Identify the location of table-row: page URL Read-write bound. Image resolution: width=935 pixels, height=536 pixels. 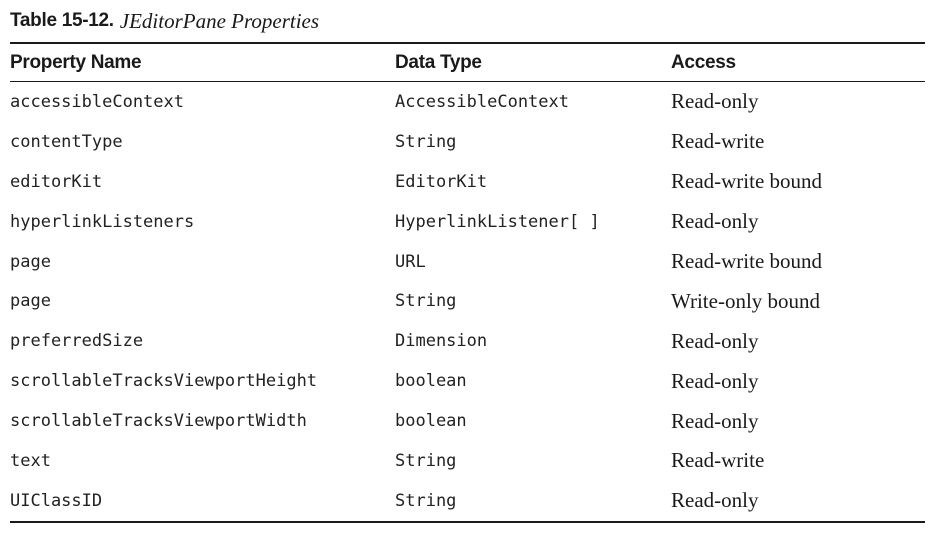
(467, 262).